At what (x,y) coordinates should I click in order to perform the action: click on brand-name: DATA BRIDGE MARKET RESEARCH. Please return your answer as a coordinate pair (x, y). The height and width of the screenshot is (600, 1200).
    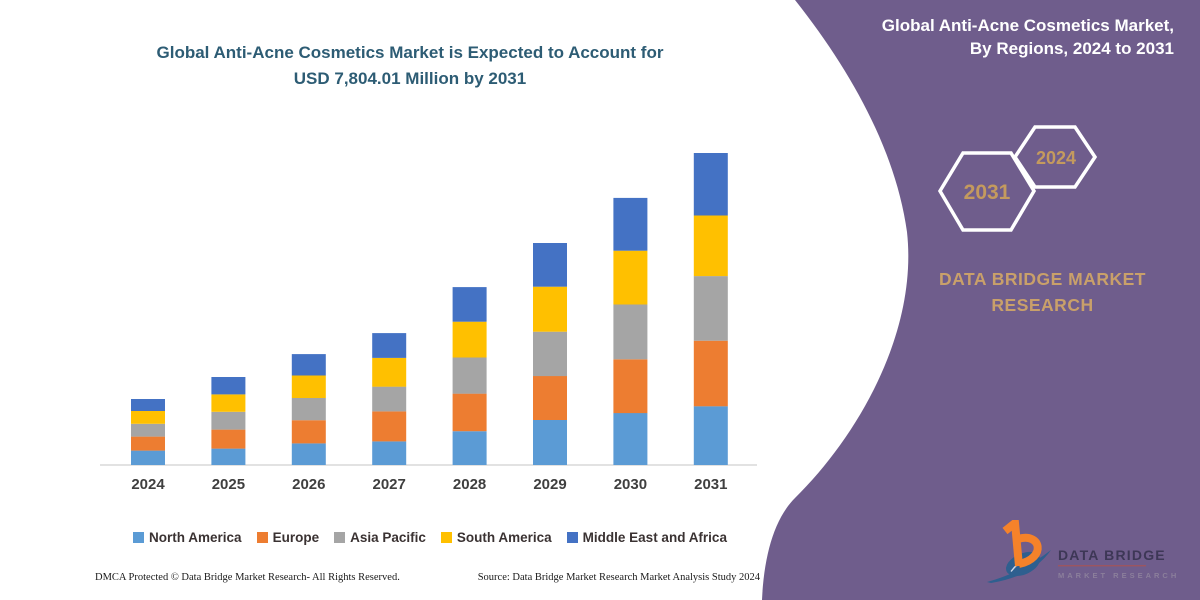
    Looking at the image, I should click on (1042, 292).